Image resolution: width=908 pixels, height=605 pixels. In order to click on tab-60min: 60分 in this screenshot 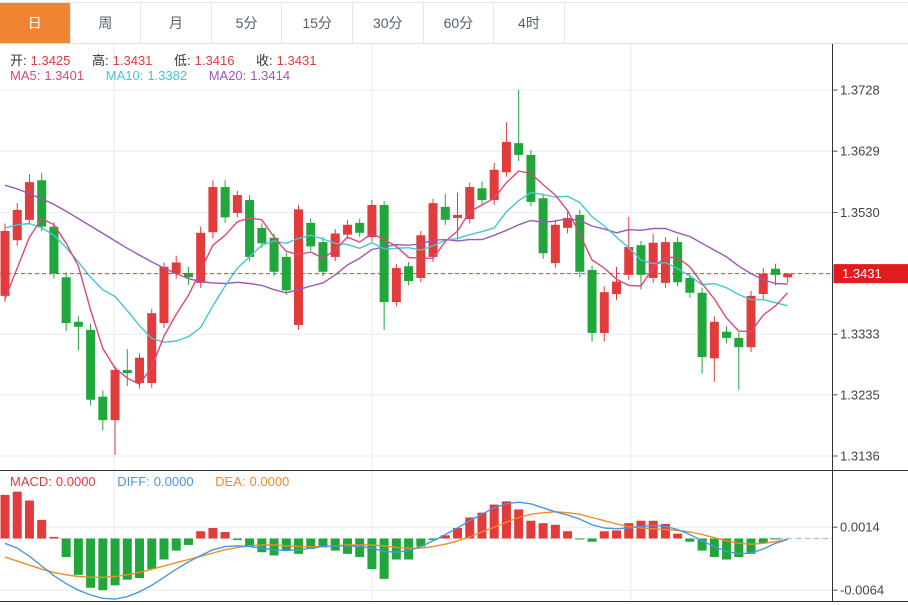, I will do `click(459, 23)`.